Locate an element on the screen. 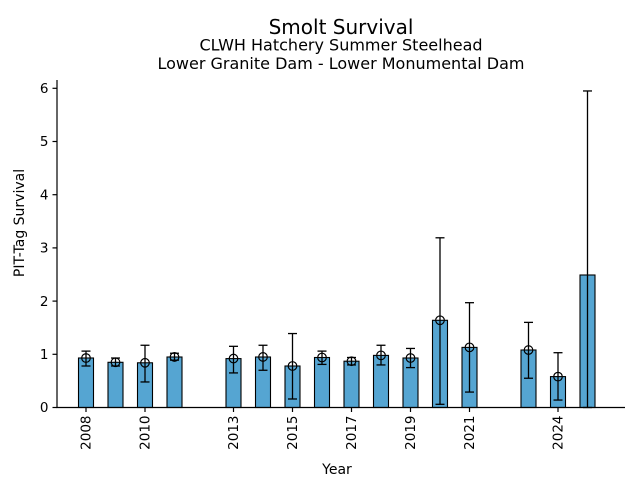 This screenshot has width=640, height=480. x-axis-label: Year is located at coordinates (336, 470).